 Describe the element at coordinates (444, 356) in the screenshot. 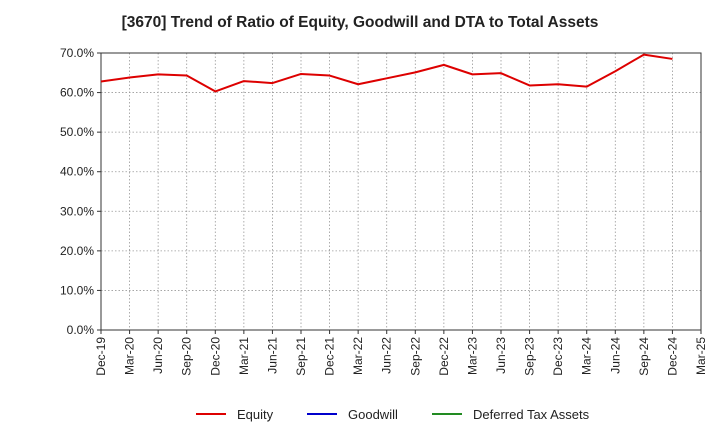

I see `x-tick-label: Dec-22` at that location.